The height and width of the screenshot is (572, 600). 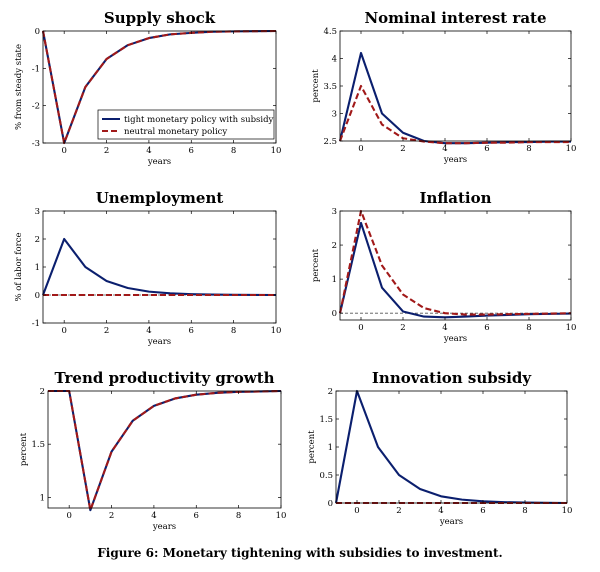 I want to click on y-tick-label: 3.5, so click(x=330, y=87).